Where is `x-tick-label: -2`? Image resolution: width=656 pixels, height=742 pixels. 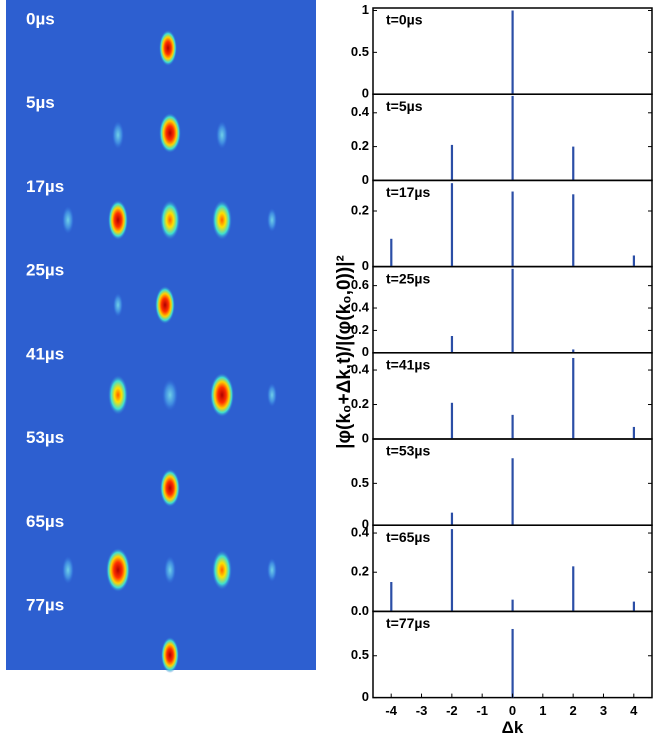 x-tick-label: -2 is located at coordinates (452, 710).